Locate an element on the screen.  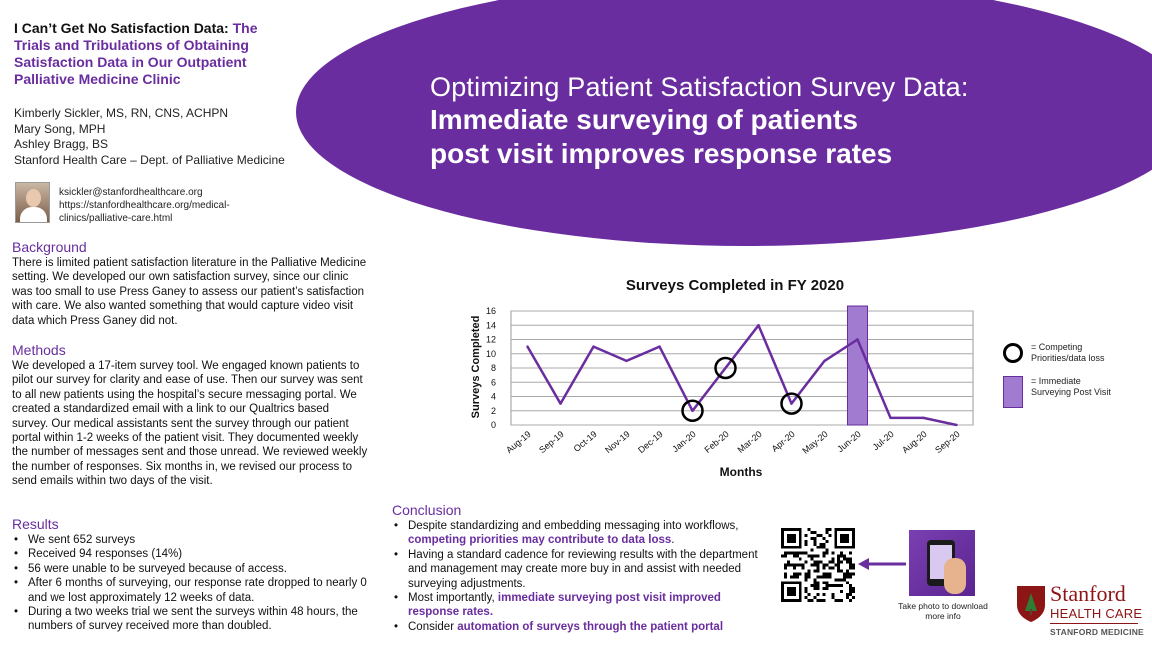
chart-x-tick-label: Sep-19 is located at coordinates (551, 442).